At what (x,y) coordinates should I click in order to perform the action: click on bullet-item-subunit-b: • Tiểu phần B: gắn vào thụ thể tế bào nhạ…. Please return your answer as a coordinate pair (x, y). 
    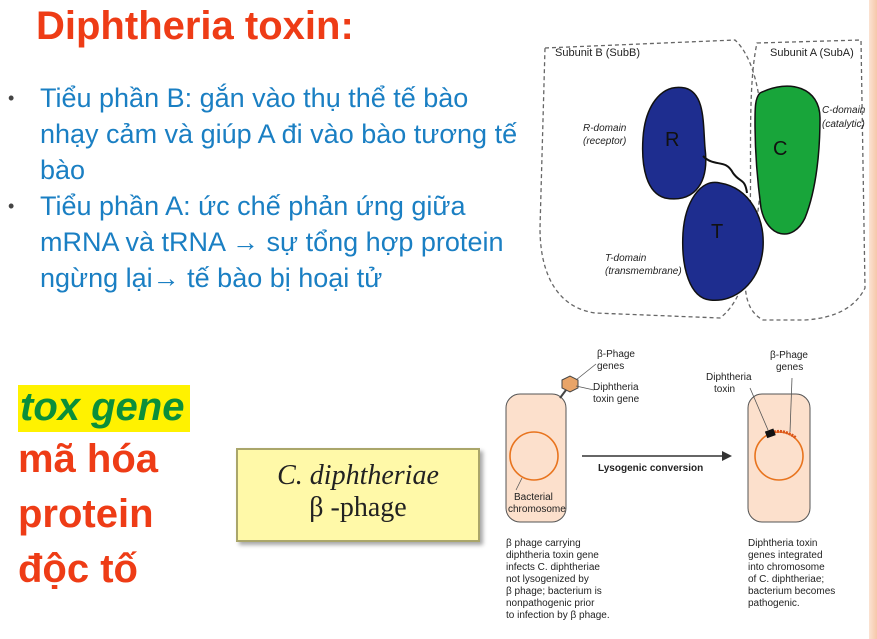
    Looking at the image, I should click on (270, 134).